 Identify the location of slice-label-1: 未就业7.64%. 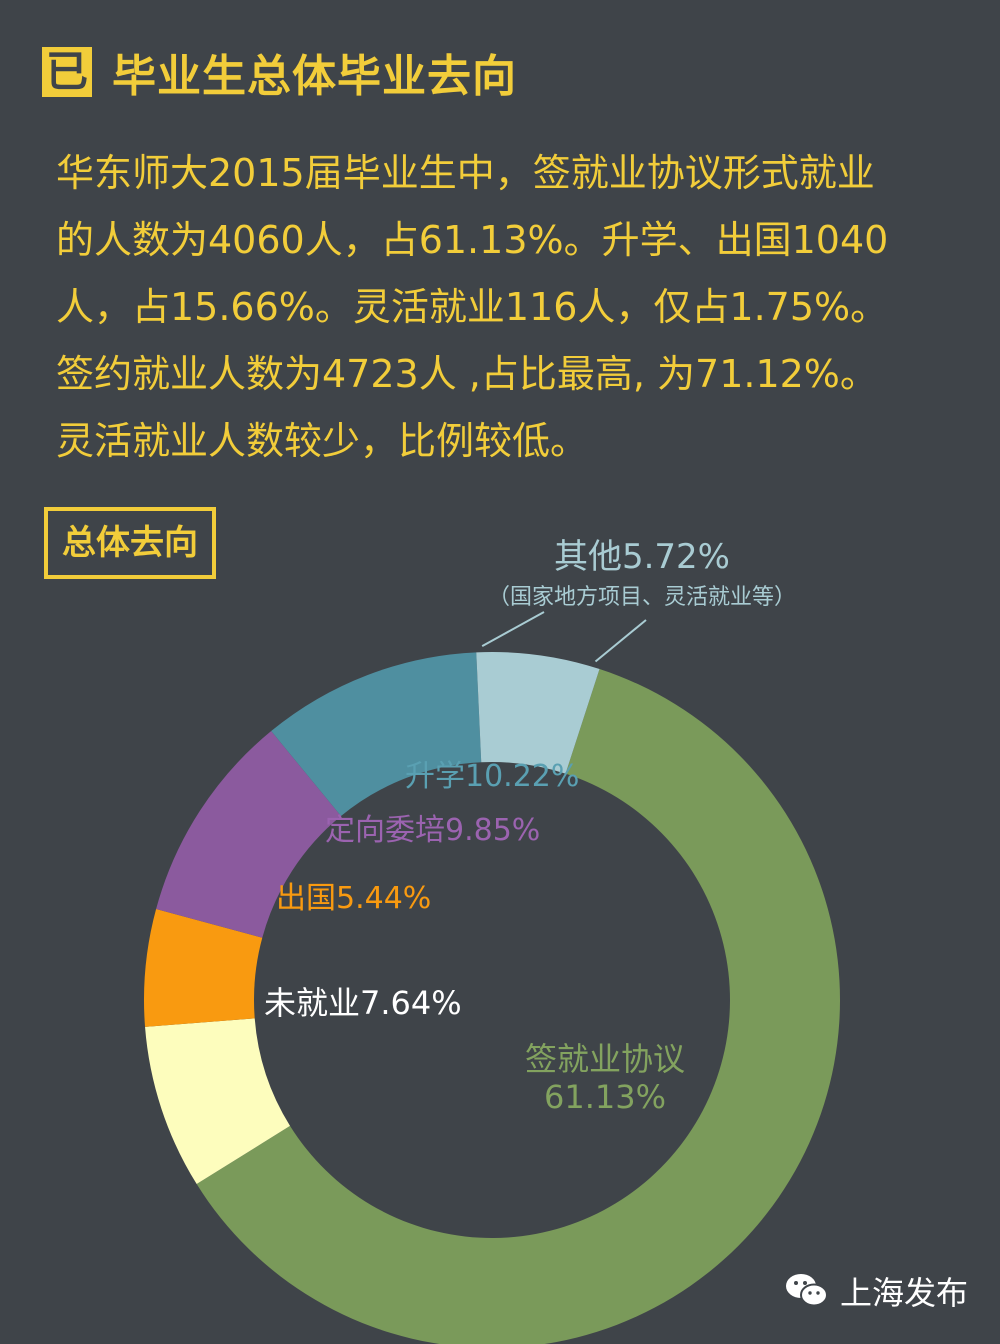
(363, 1003).